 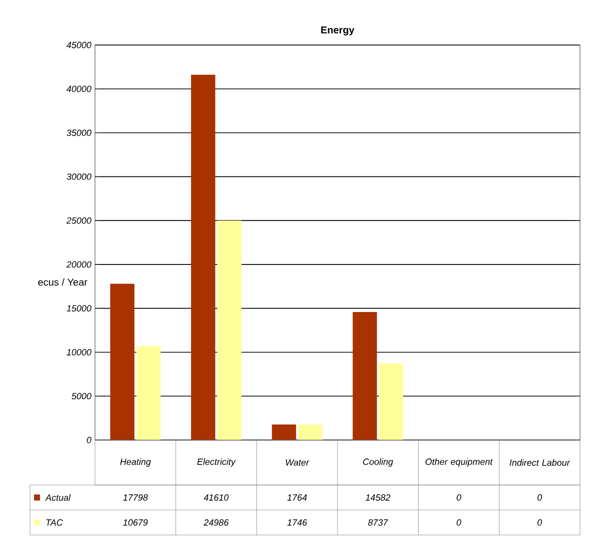 What do you see at coordinates (79, 352) in the screenshot?
I see `y-tick-label: 10000` at bounding box center [79, 352].